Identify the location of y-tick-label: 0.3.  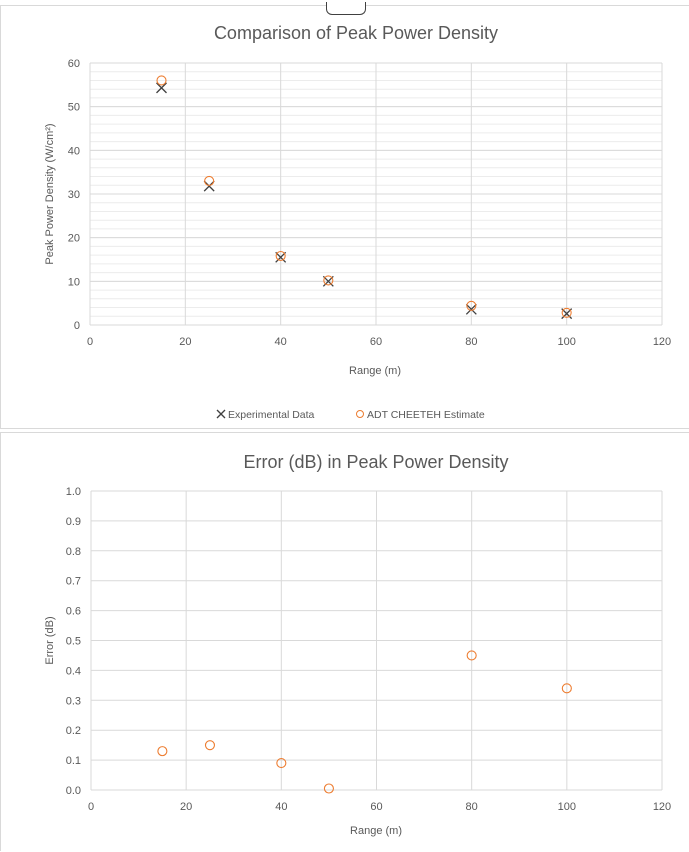
(73, 701).